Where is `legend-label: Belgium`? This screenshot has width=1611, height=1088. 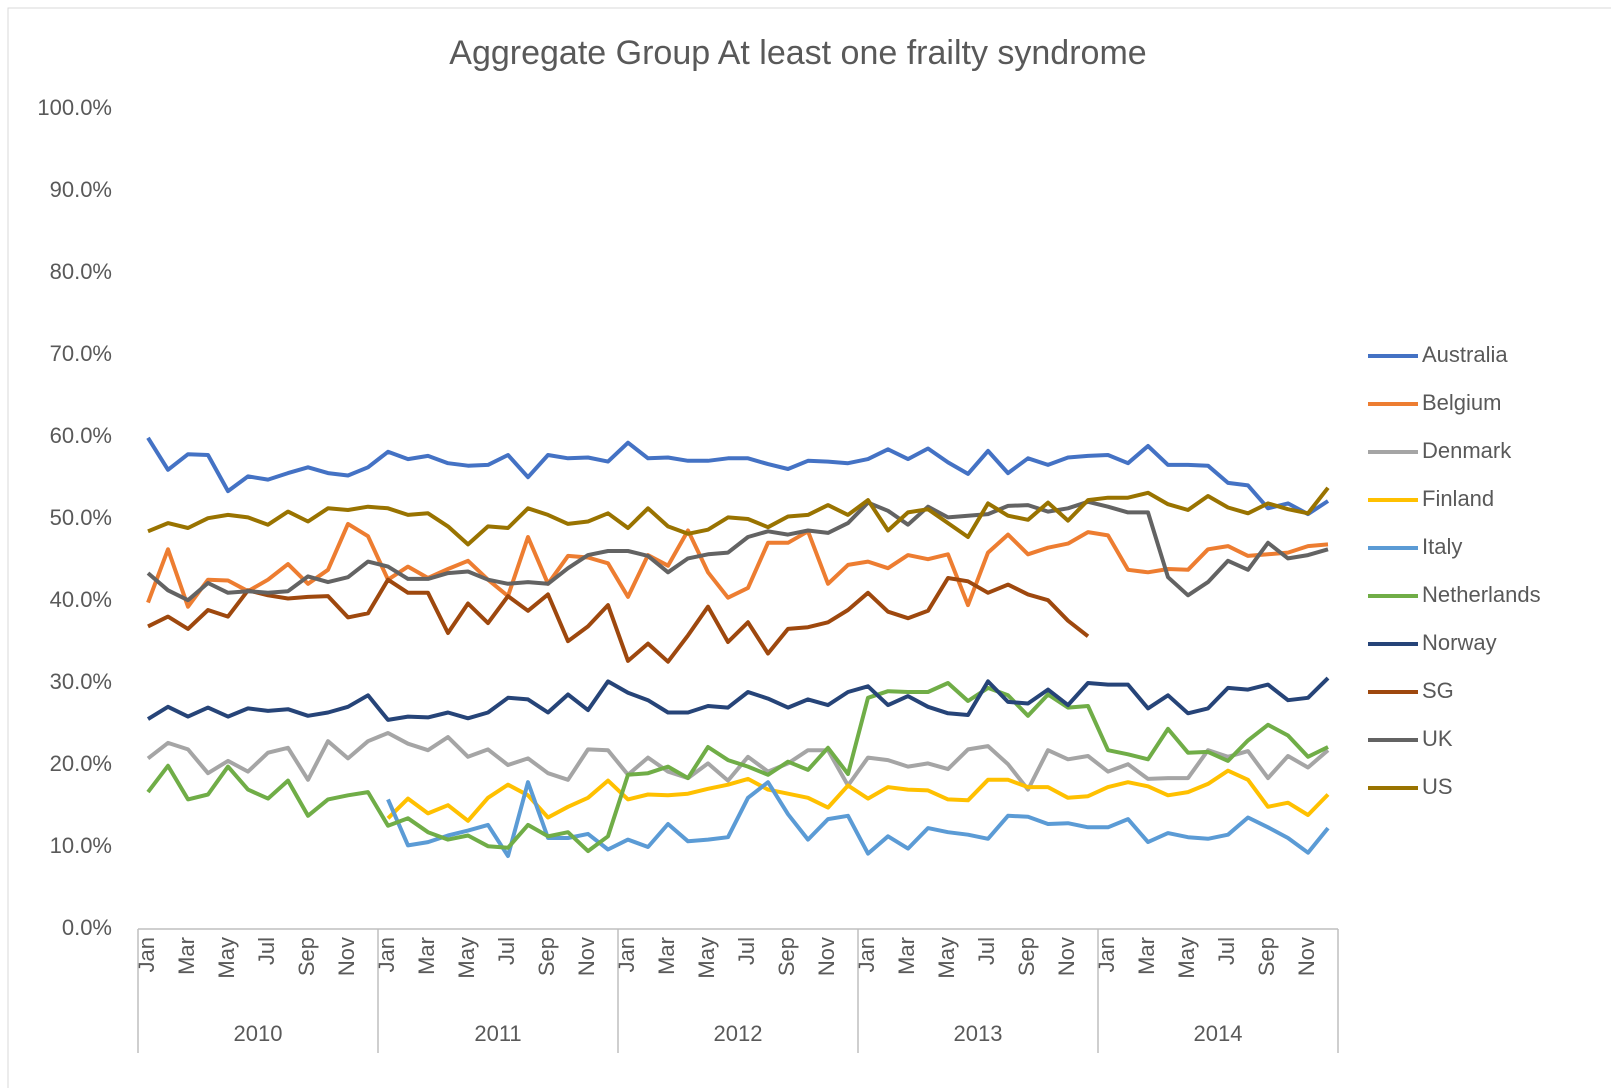 legend-label: Belgium is located at coordinates (1461, 402).